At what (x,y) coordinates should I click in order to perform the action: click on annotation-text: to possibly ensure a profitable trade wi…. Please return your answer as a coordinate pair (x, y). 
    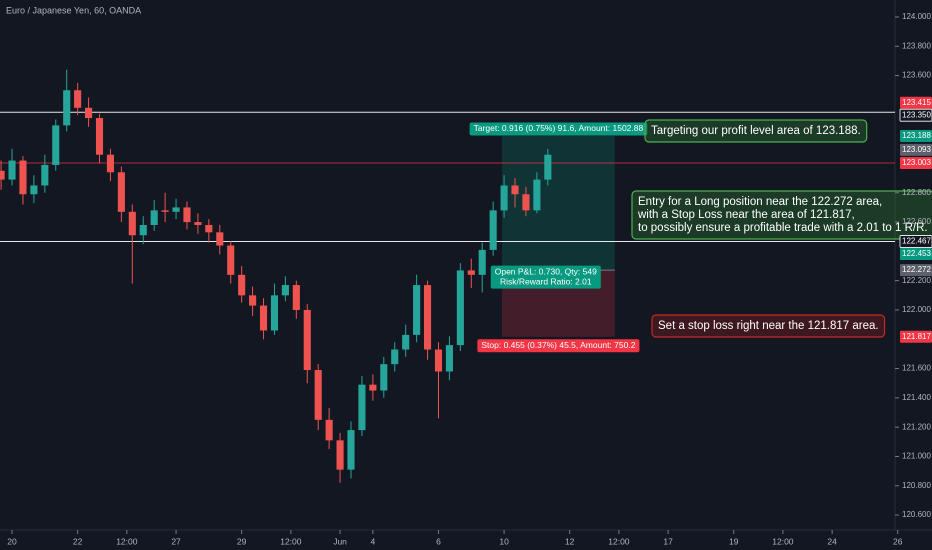
    Looking at the image, I should click on (783, 228).